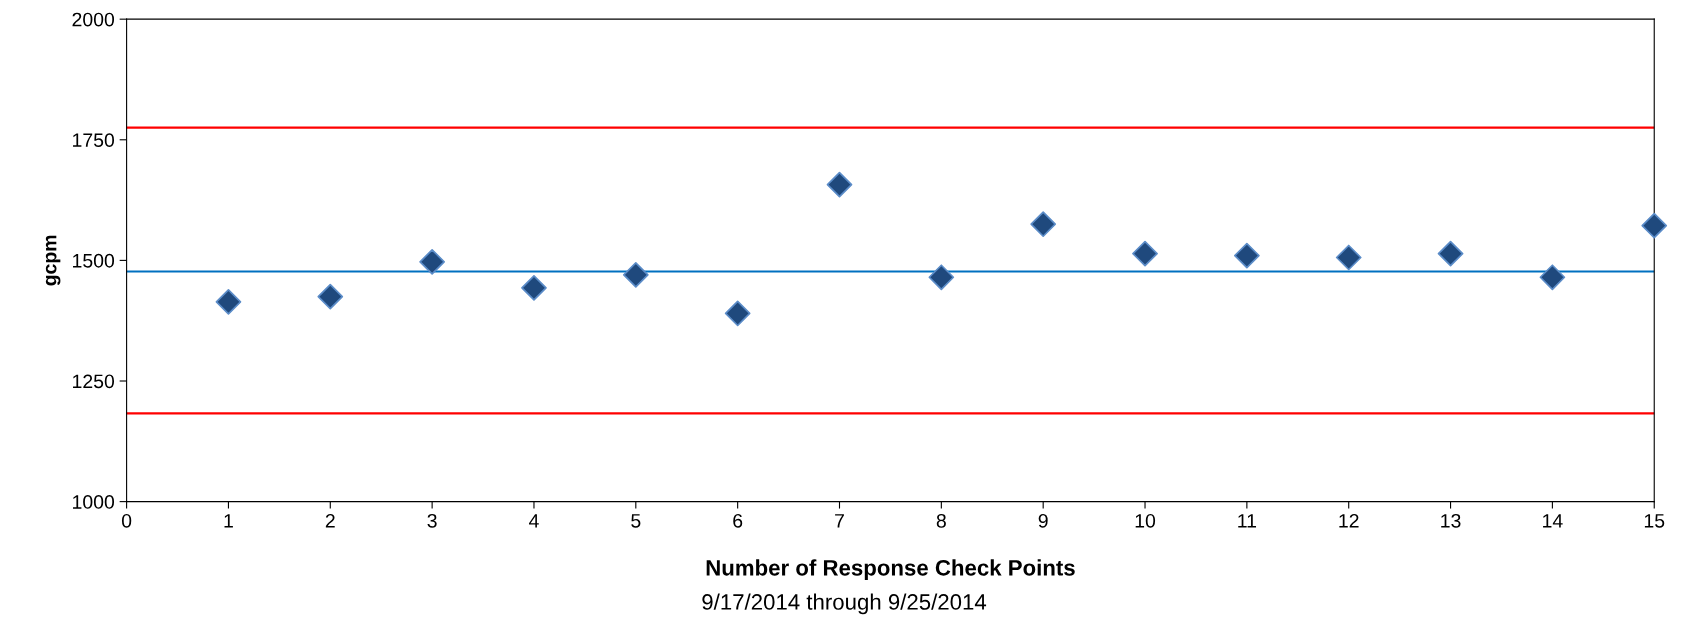  What do you see at coordinates (228, 521) in the screenshot?
I see `x-tick-label: 1` at bounding box center [228, 521].